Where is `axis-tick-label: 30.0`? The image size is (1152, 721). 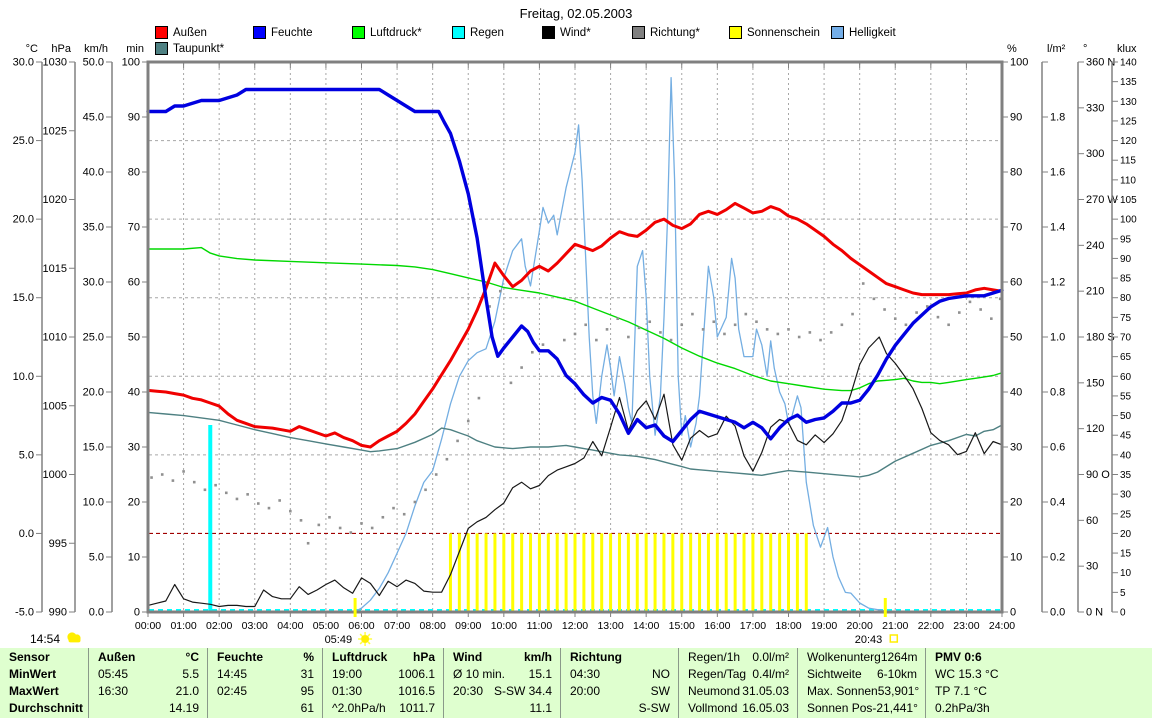 axis-tick-label: 30.0 is located at coordinates (23, 63).